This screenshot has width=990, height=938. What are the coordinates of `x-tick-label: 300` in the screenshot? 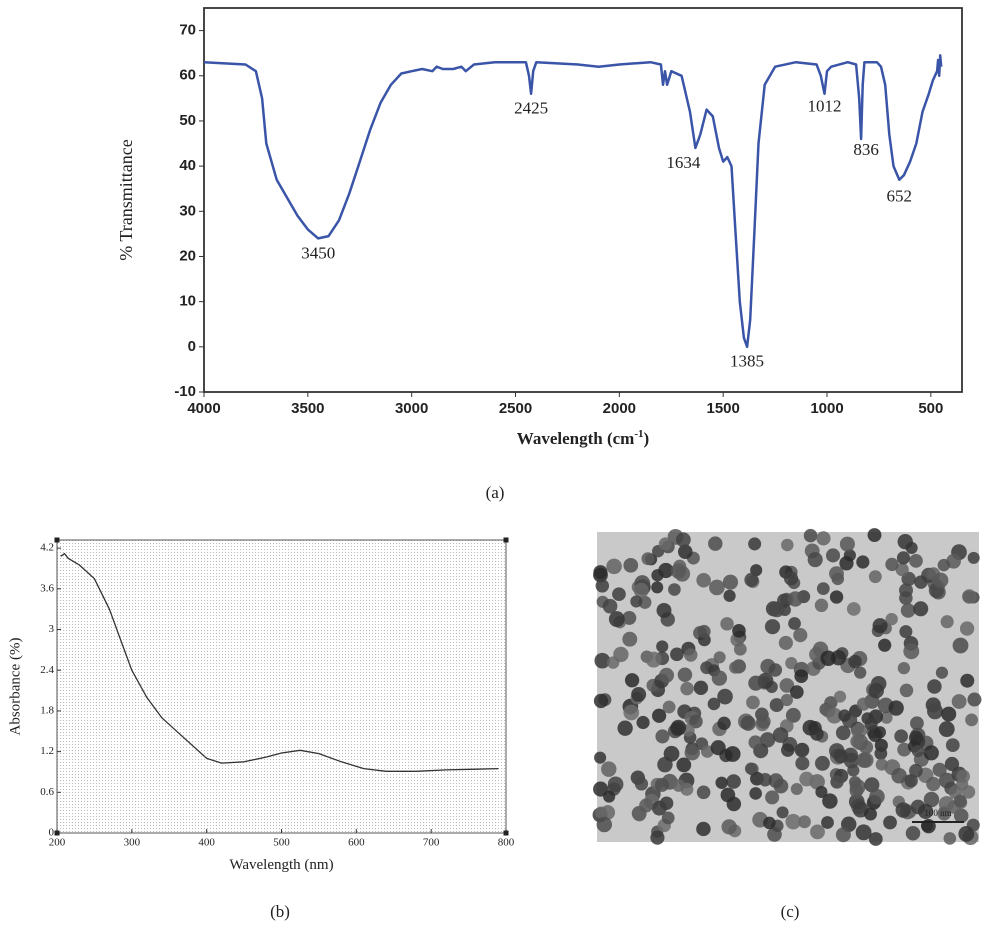 It's located at (132, 843).